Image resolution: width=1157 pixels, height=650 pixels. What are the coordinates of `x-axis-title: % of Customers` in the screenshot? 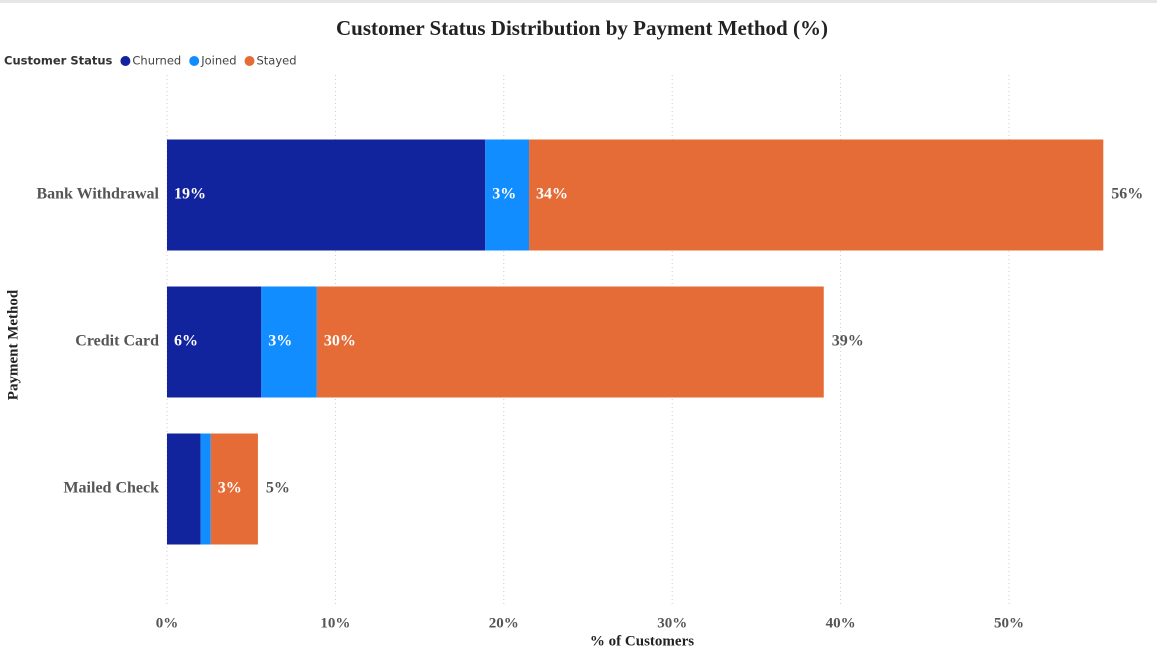 It's located at (642, 641).